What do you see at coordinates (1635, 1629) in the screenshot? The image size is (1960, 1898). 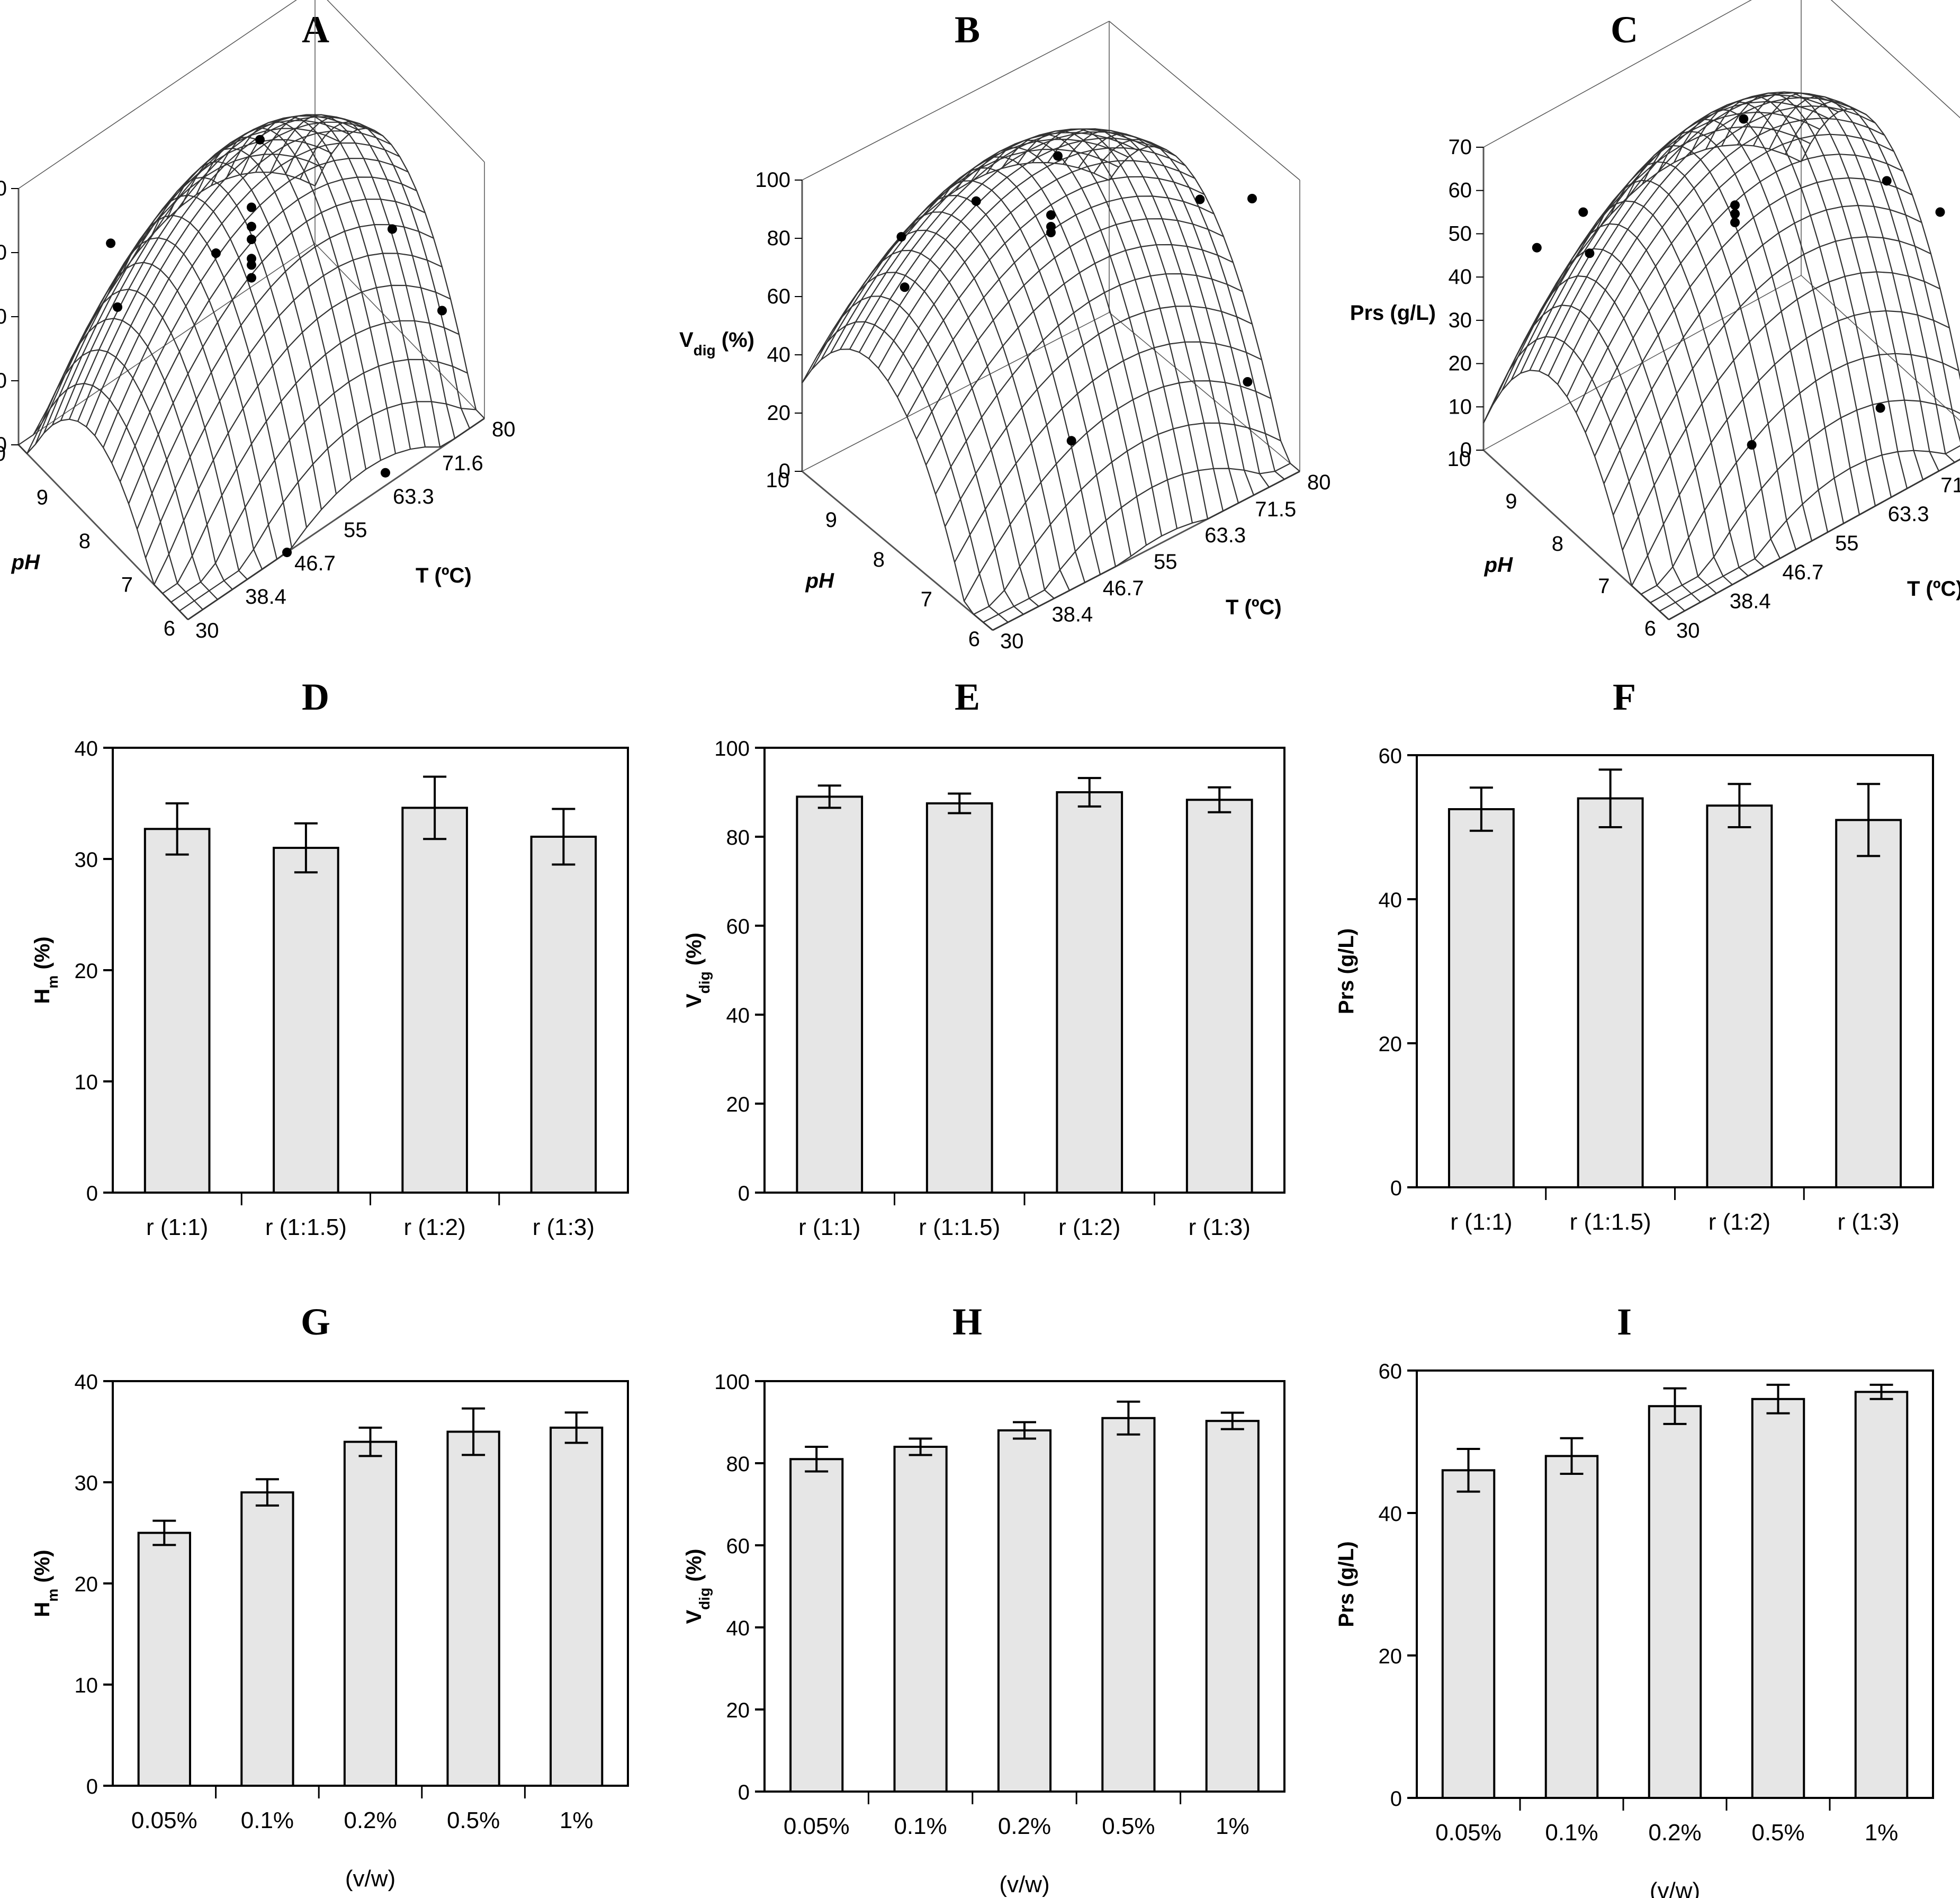 I see `bar-chart-i: 0 20 40 60 0.05% 0.1% 0.2% 0.5% 1% Prs (g/L) (v/w)` at bounding box center [1635, 1629].